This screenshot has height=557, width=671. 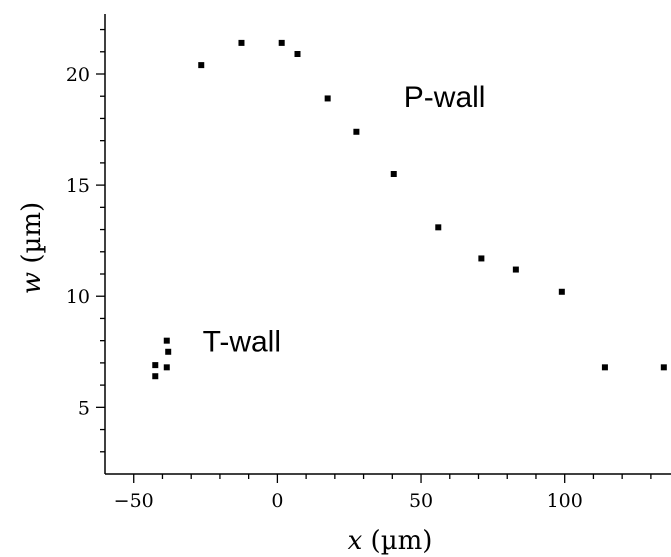 I want to click on x-axis-label: x (µm), so click(x=390, y=541).